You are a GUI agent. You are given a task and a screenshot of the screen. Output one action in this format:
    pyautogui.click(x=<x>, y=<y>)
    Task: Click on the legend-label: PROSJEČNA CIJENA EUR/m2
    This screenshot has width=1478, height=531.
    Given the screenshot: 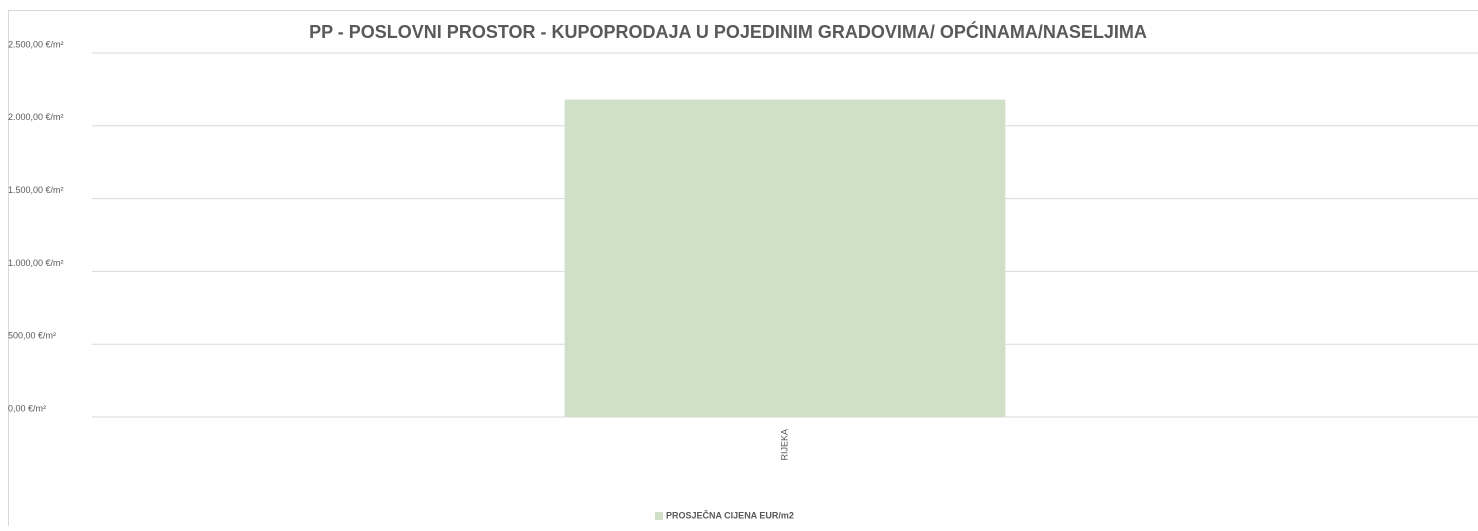 What is the action you would take?
    pyautogui.click(x=730, y=514)
    